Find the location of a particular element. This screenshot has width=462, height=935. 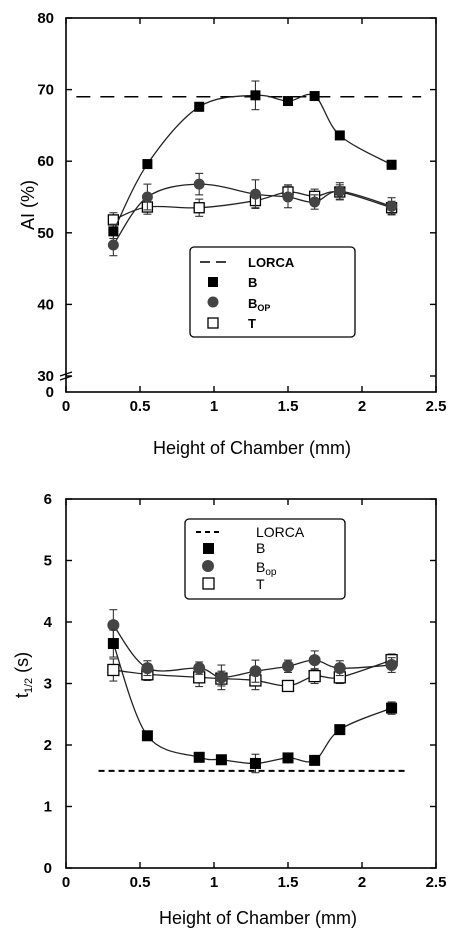

y-tick-label: 5 is located at coordinates (48, 561).